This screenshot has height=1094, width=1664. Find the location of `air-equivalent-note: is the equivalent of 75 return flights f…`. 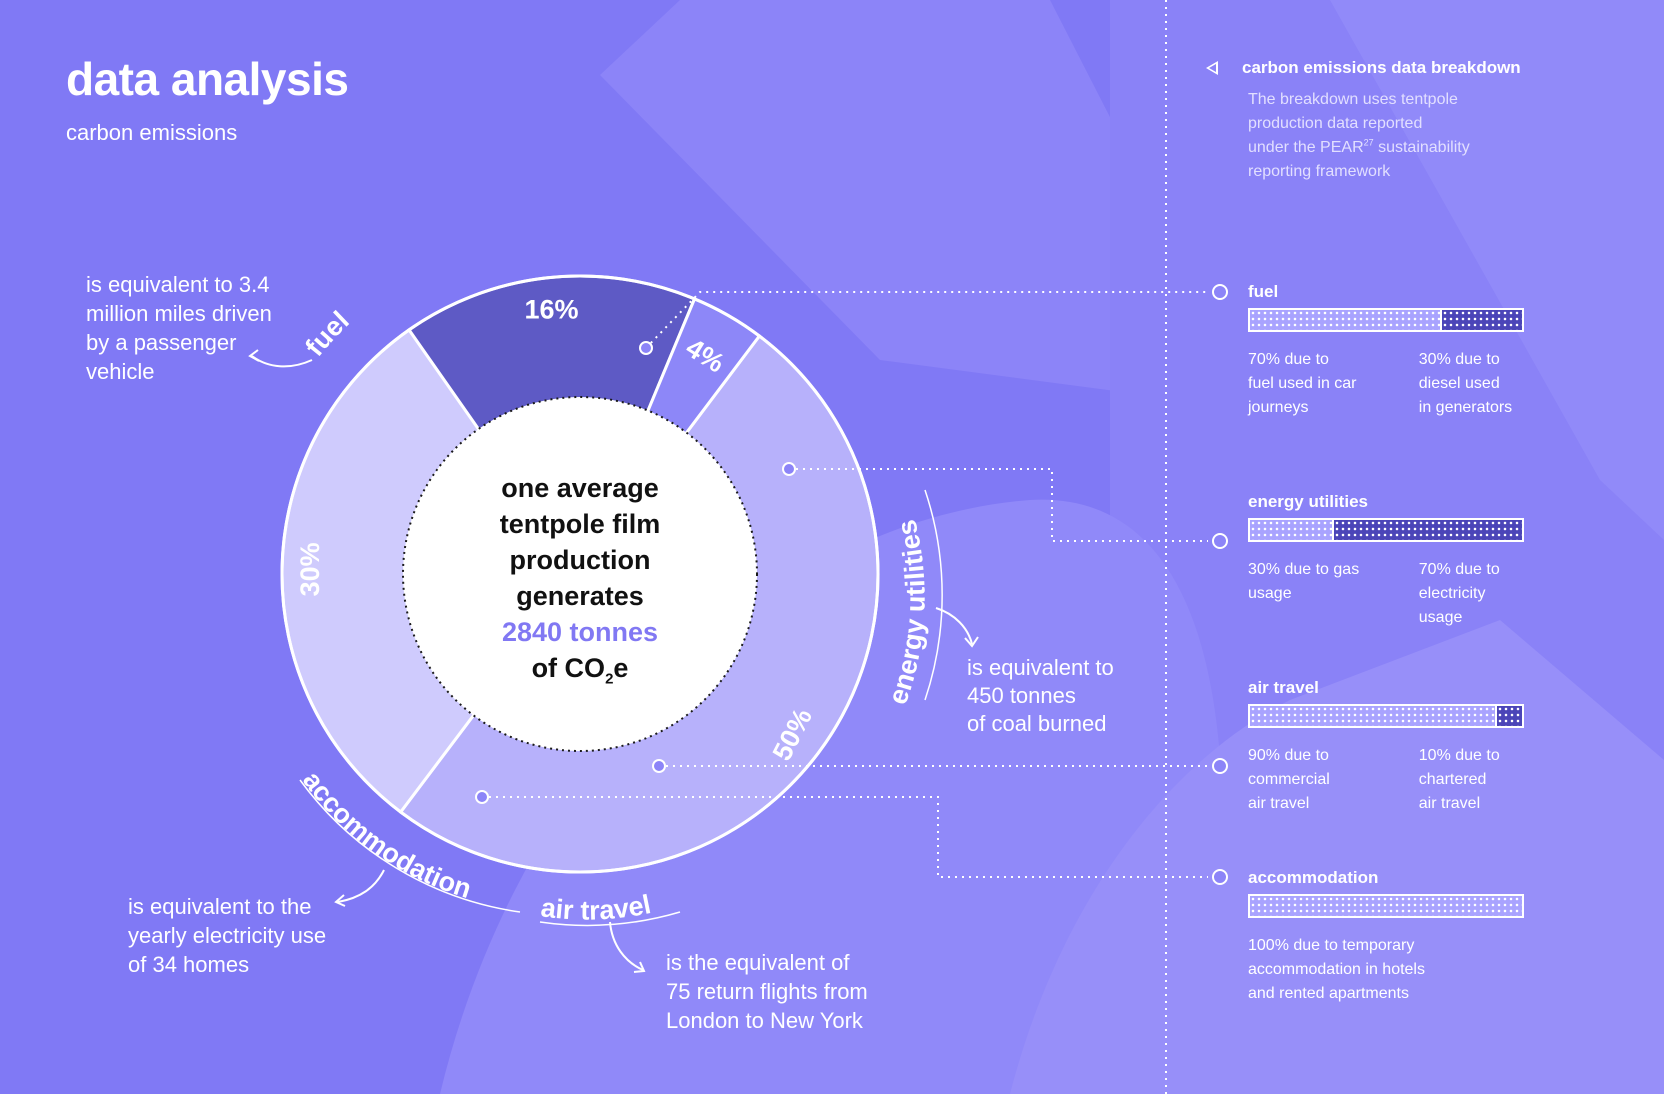

air-equivalent-note: is the equivalent of 75 return flights f… is located at coordinates (767, 991).